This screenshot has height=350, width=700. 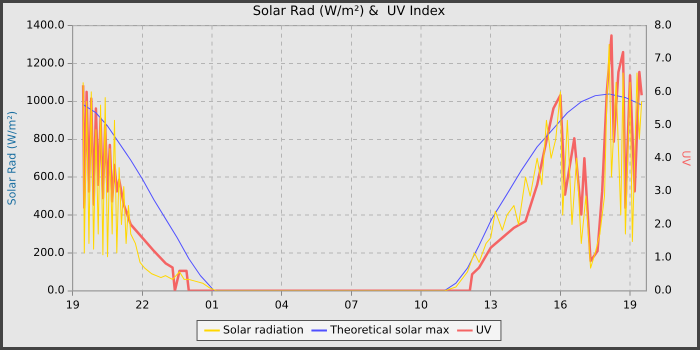 I want to click on y2-tick-label: 4.0, so click(x=663, y=157).